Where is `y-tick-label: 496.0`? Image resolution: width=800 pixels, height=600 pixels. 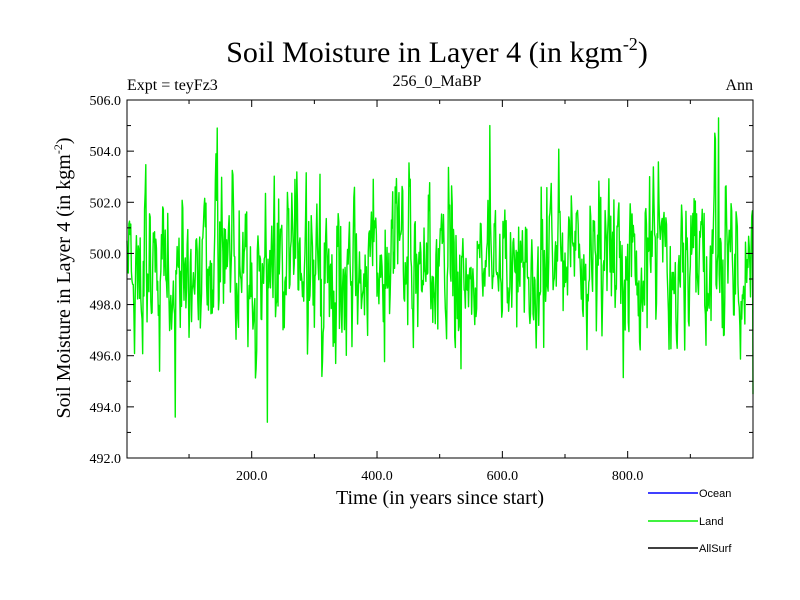
y-tick-label: 496.0 is located at coordinates (106, 357).